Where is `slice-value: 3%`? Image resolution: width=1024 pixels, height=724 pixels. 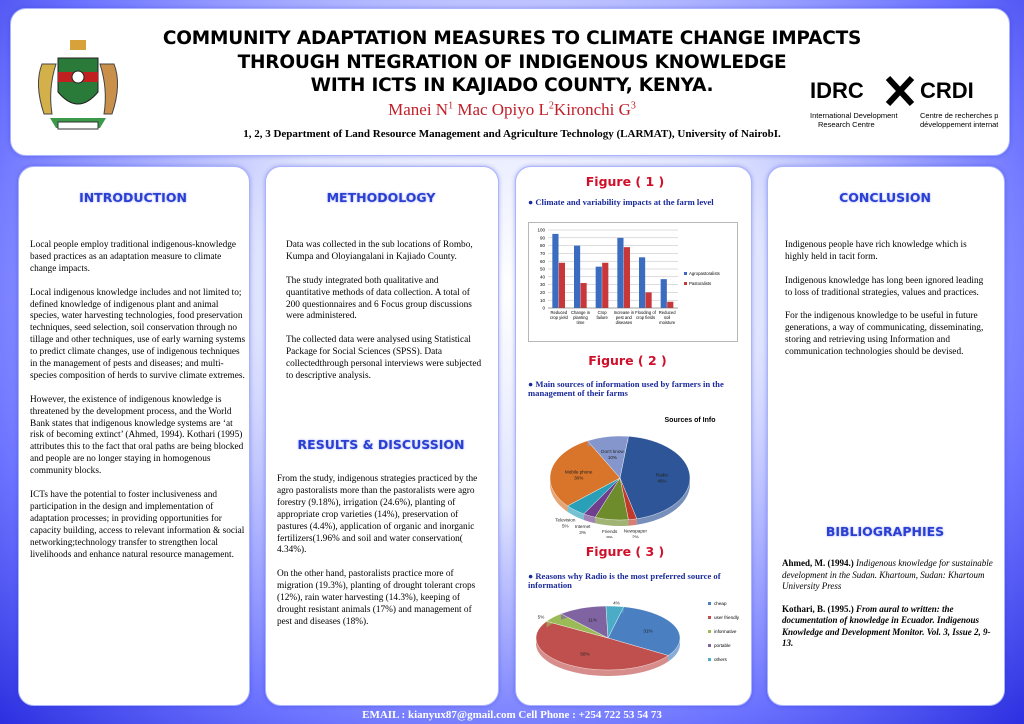 slice-value: 3% is located at coordinates (582, 532).